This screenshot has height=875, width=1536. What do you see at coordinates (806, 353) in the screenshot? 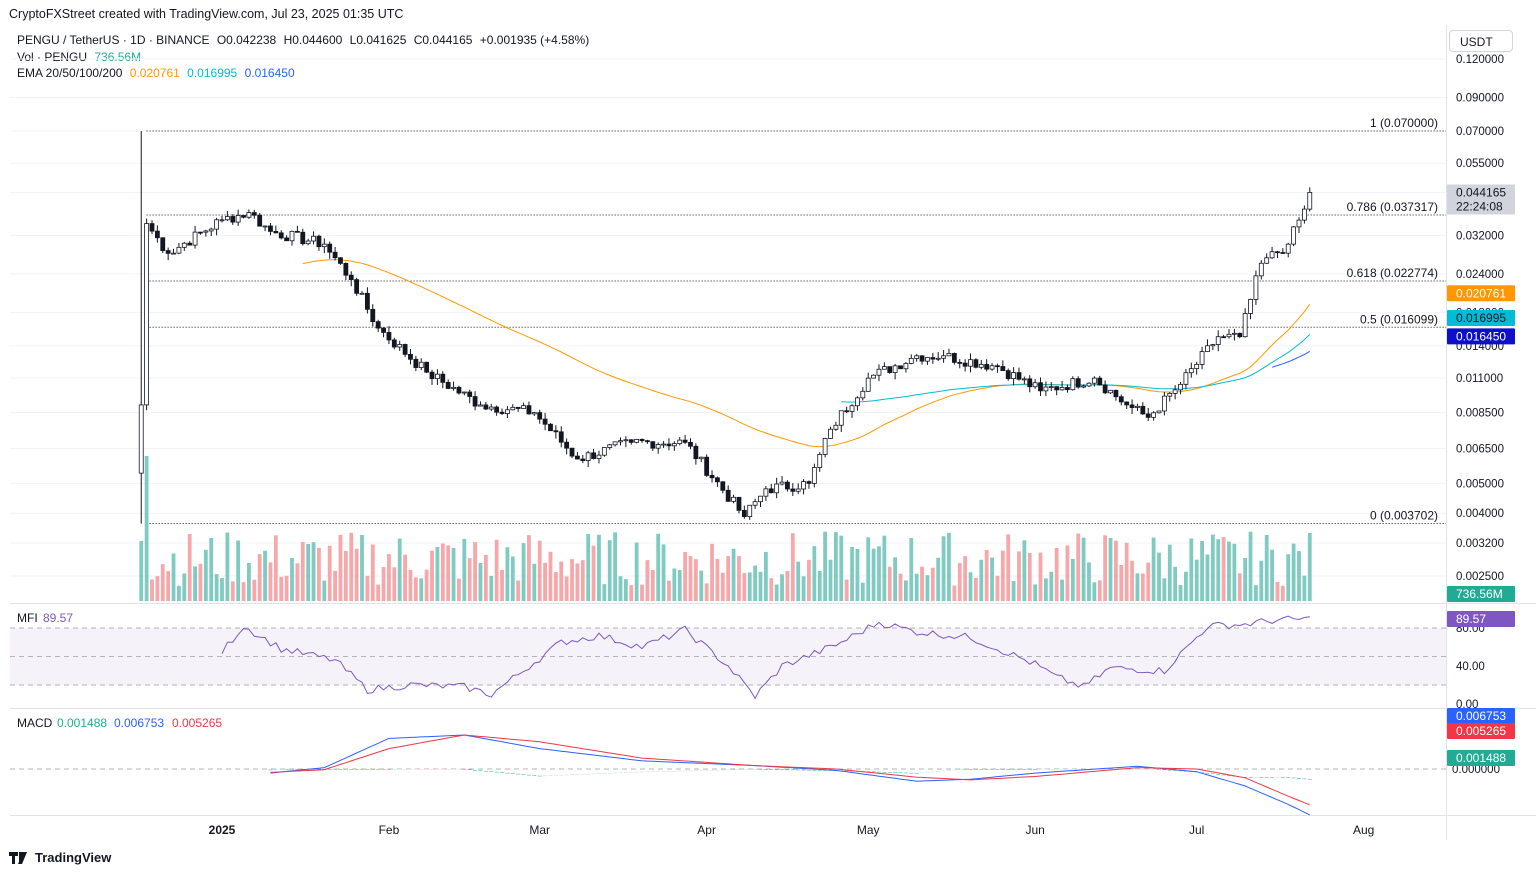
I see `ema20-line` at bounding box center [806, 353].